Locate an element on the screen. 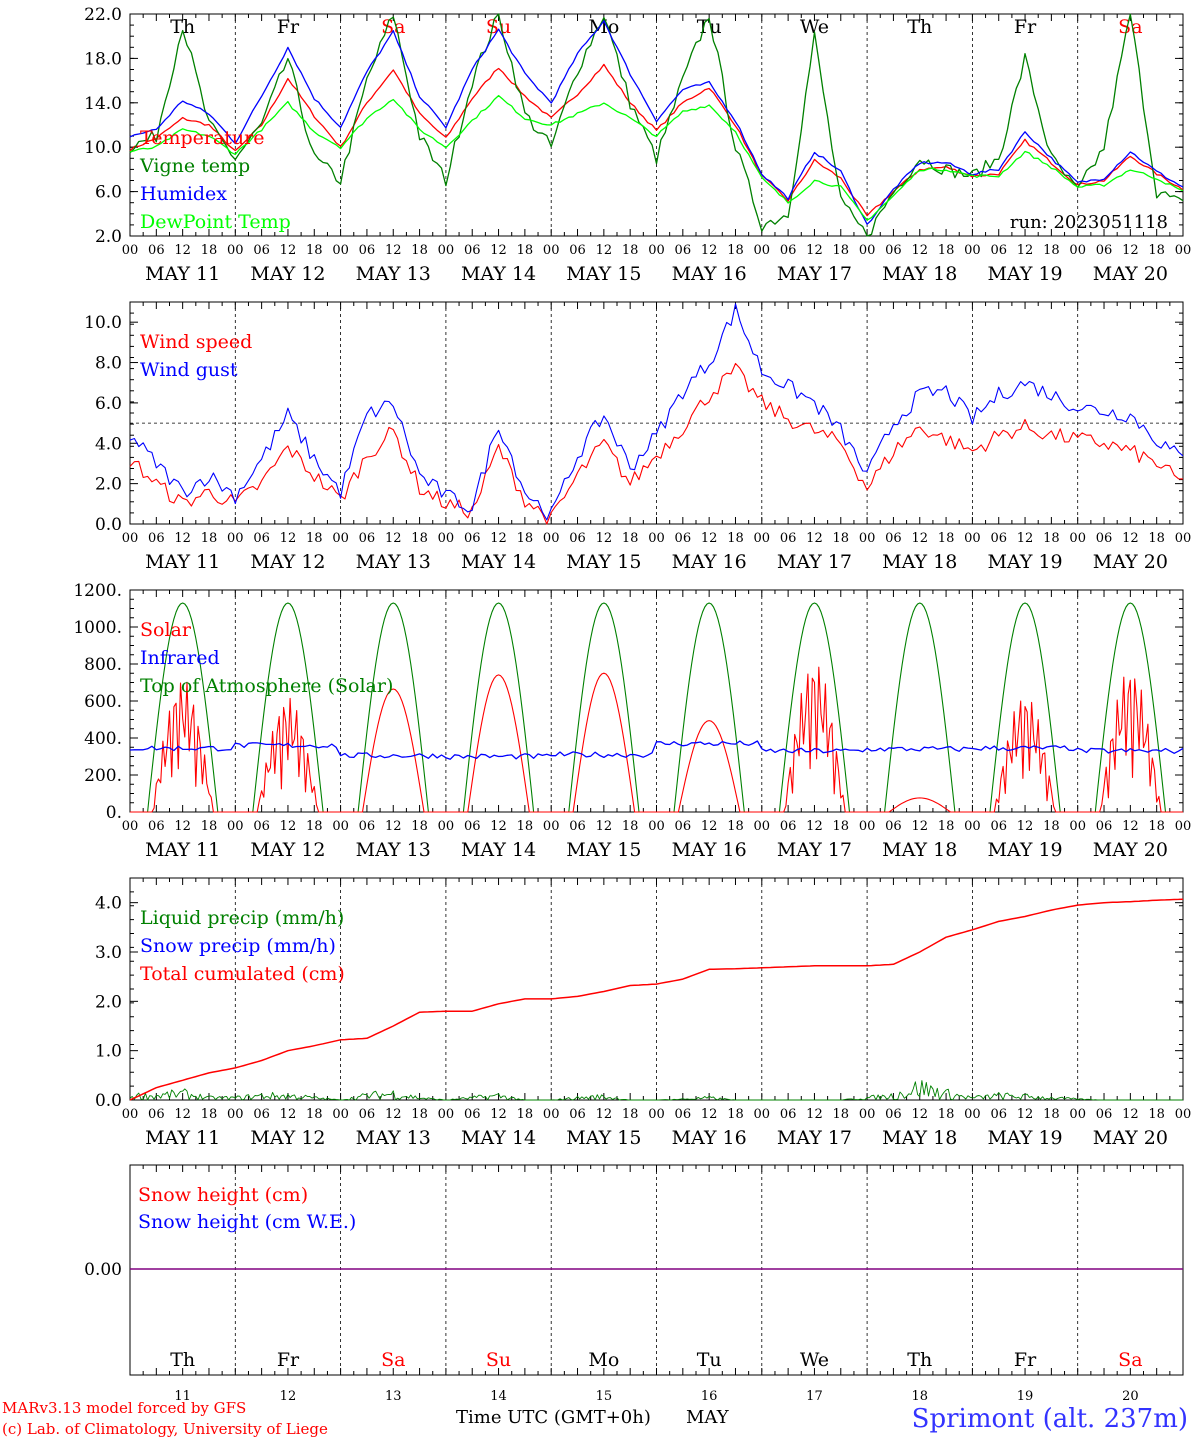 The image size is (1194, 1440). weekday-label: We is located at coordinates (814, 1360).